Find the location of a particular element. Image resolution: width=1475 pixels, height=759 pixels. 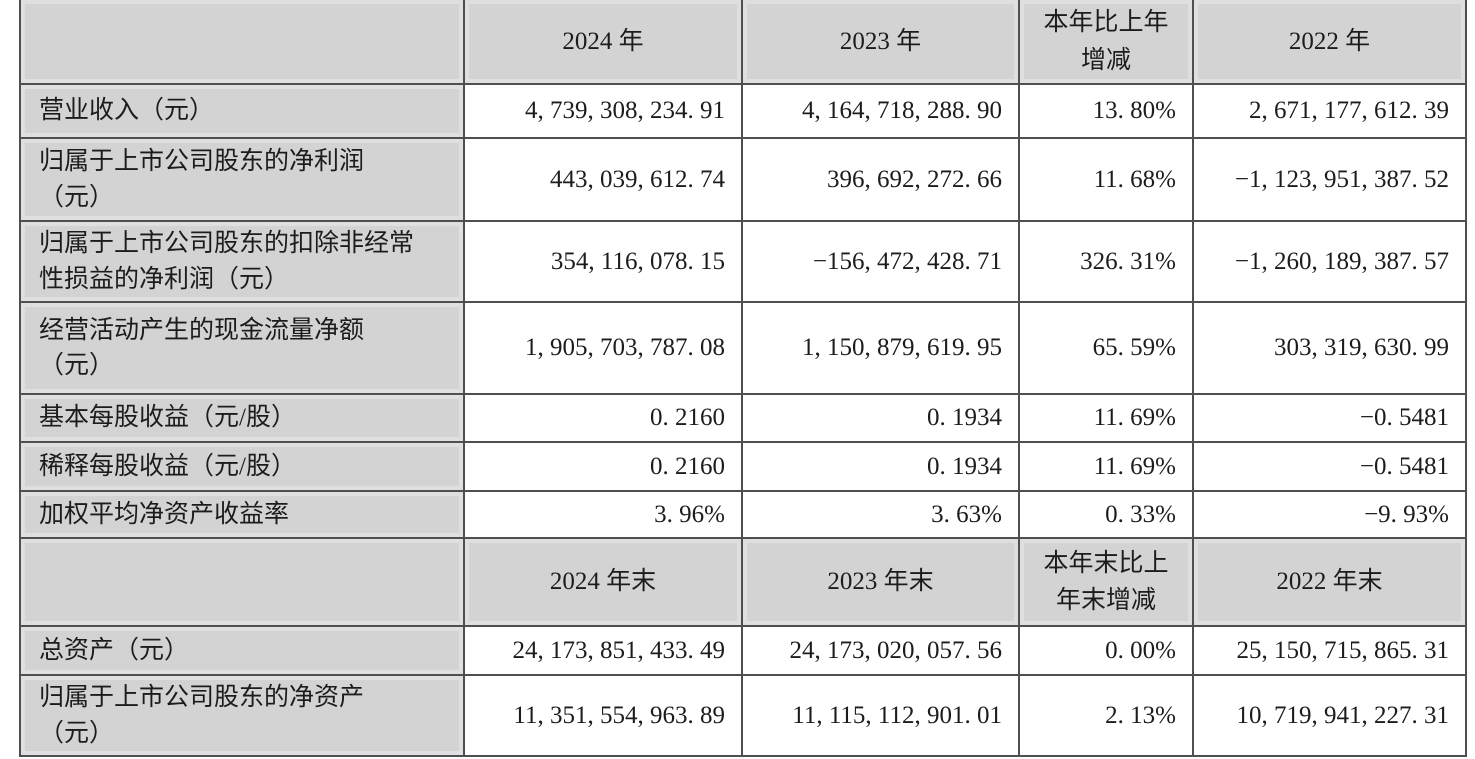

value-2022: 25, 150, 715, 865. 31 is located at coordinates (1329, 650).